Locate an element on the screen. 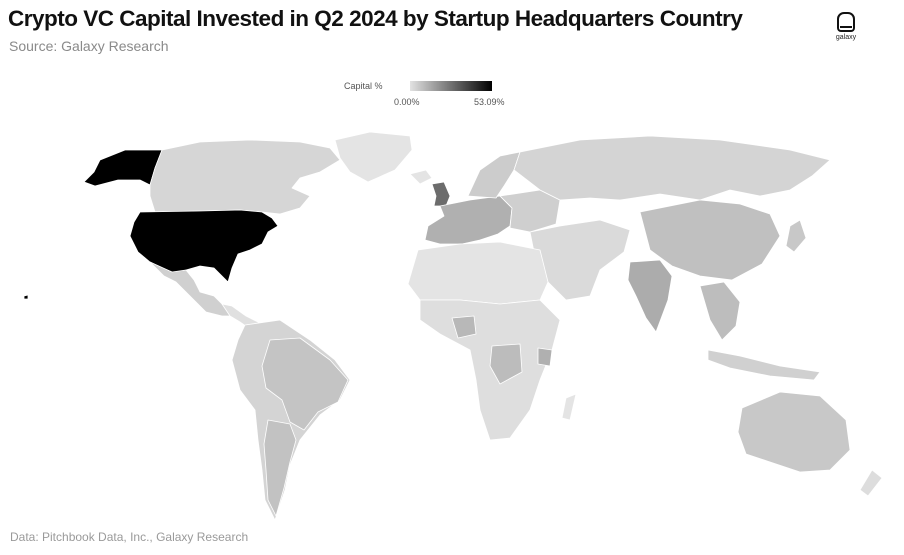 The height and width of the screenshot is (555, 904). galaxy-logo: galaxy is located at coordinates (846, 26).